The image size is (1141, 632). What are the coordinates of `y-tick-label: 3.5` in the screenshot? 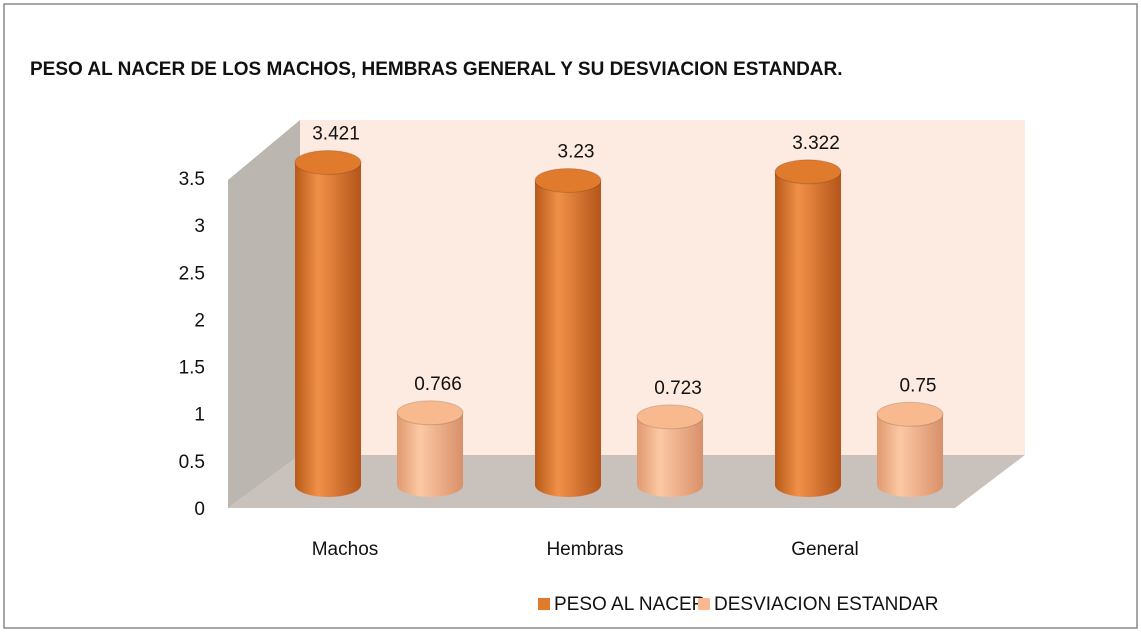 It's located at (192, 179).